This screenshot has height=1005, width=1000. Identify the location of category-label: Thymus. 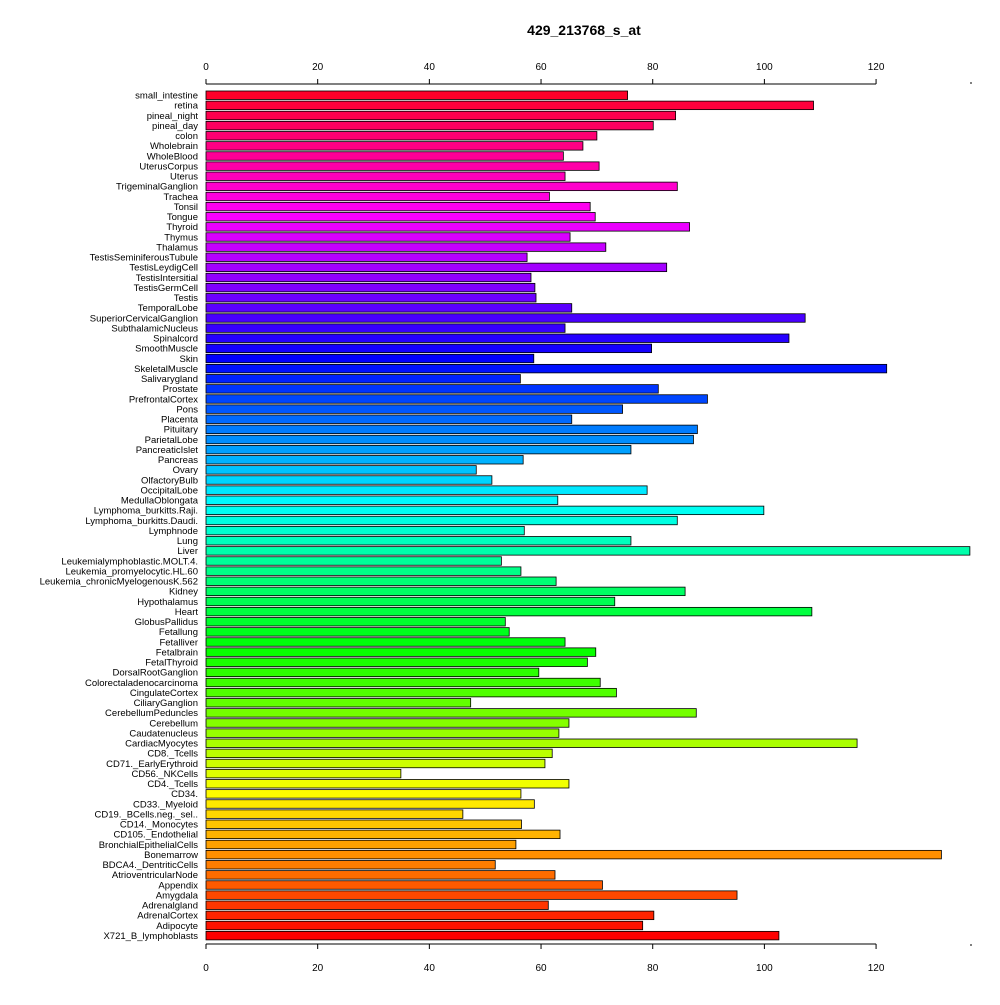
(181, 237).